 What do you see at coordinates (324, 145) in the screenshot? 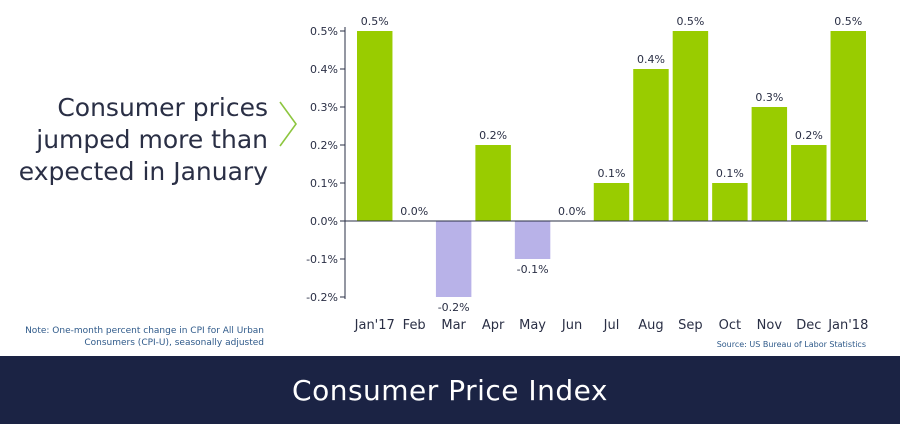
I see `y-tick-label: 0.2%` at bounding box center [324, 145].